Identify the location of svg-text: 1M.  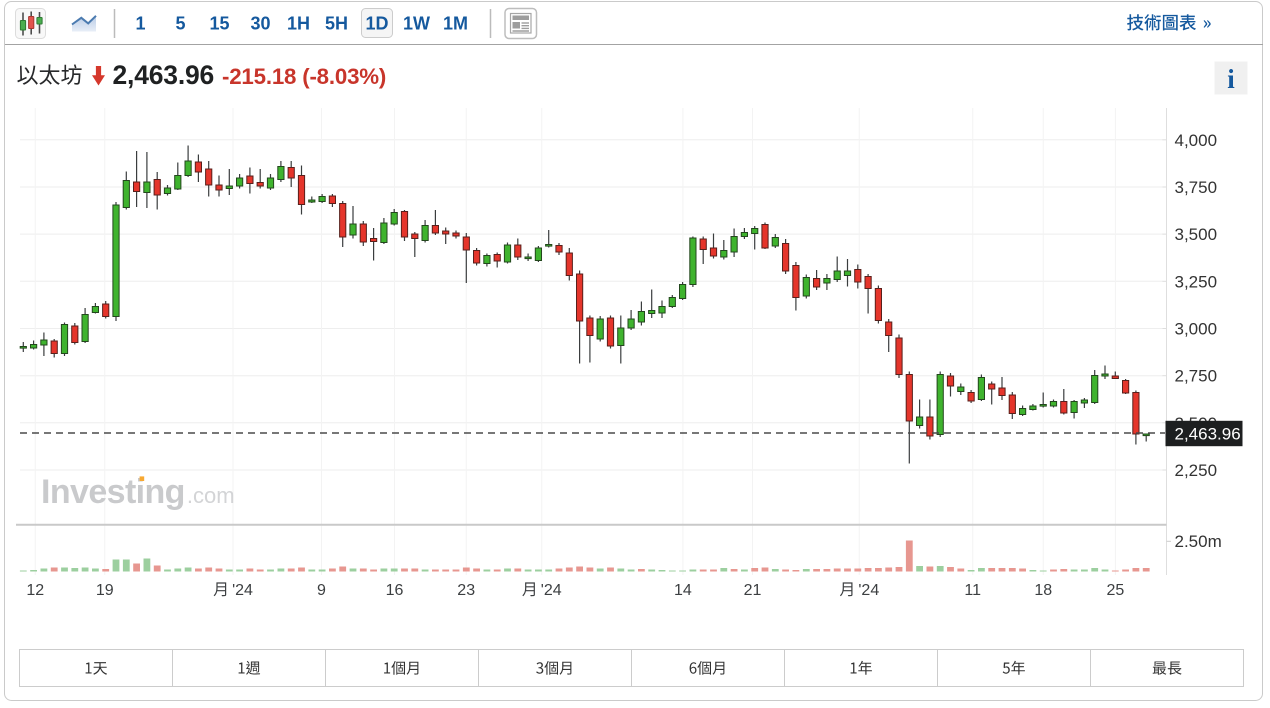
(455, 24).